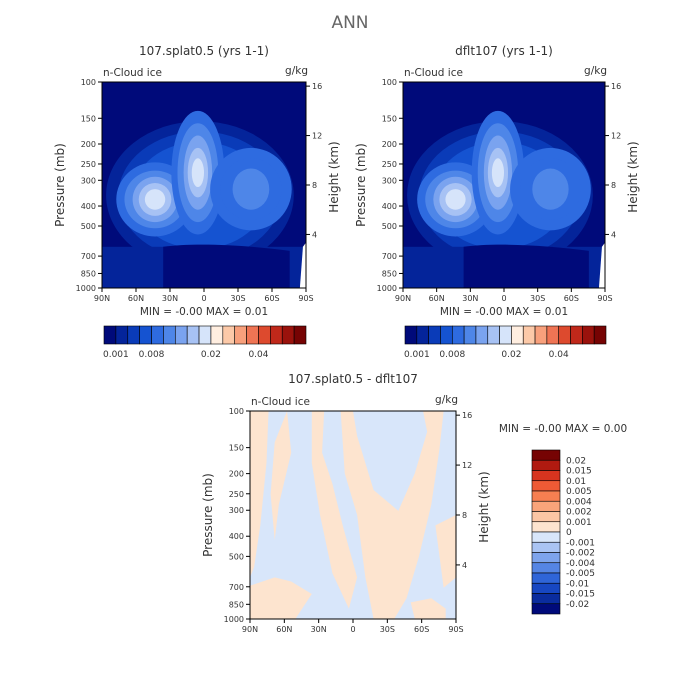 The width and height of the screenshot is (700, 700). I want to click on y-tick-label: 100, so click(88, 82).